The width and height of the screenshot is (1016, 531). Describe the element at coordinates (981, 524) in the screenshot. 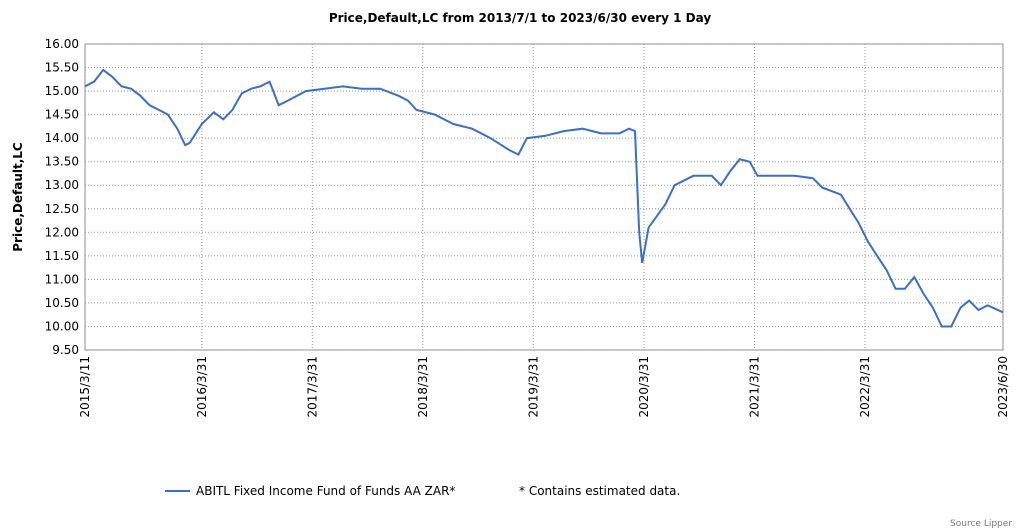

I see `source: Source Lipper` at that location.